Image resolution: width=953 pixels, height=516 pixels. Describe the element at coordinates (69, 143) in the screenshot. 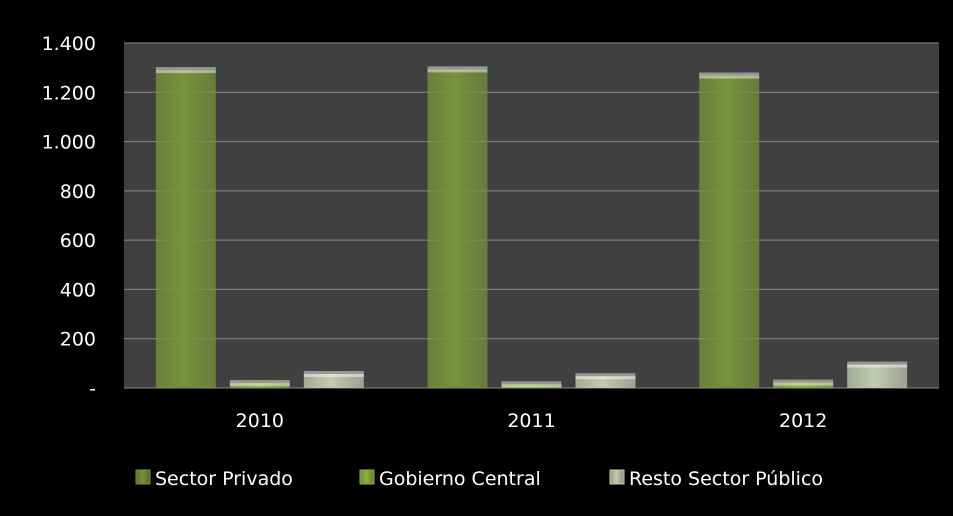

I see `y-tick-label: 1.000` at that location.